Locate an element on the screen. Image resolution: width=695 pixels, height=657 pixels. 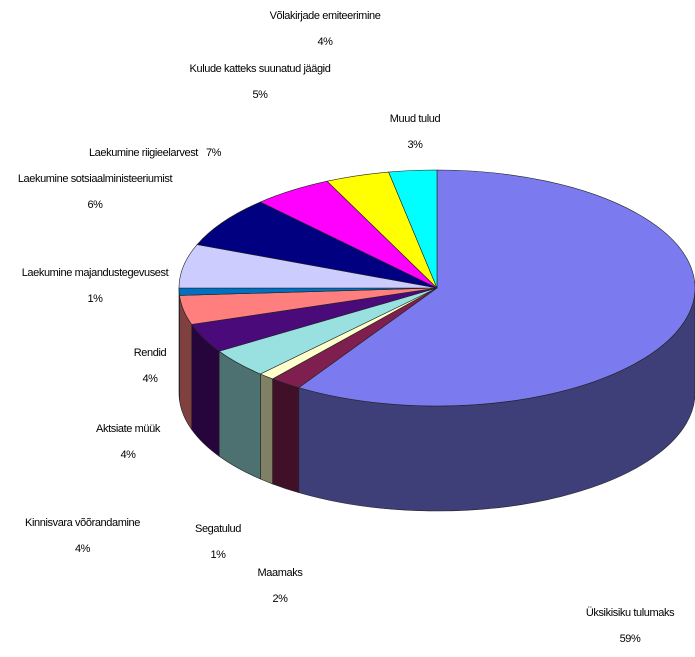
data-label: Laekumine riigieelarvest 7% is located at coordinates (155, 153).